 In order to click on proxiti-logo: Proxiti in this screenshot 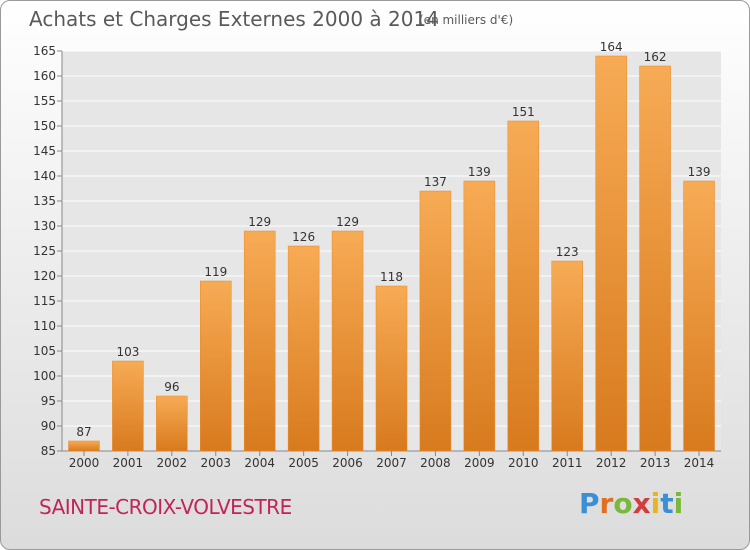, I will do `click(631, 503)`.